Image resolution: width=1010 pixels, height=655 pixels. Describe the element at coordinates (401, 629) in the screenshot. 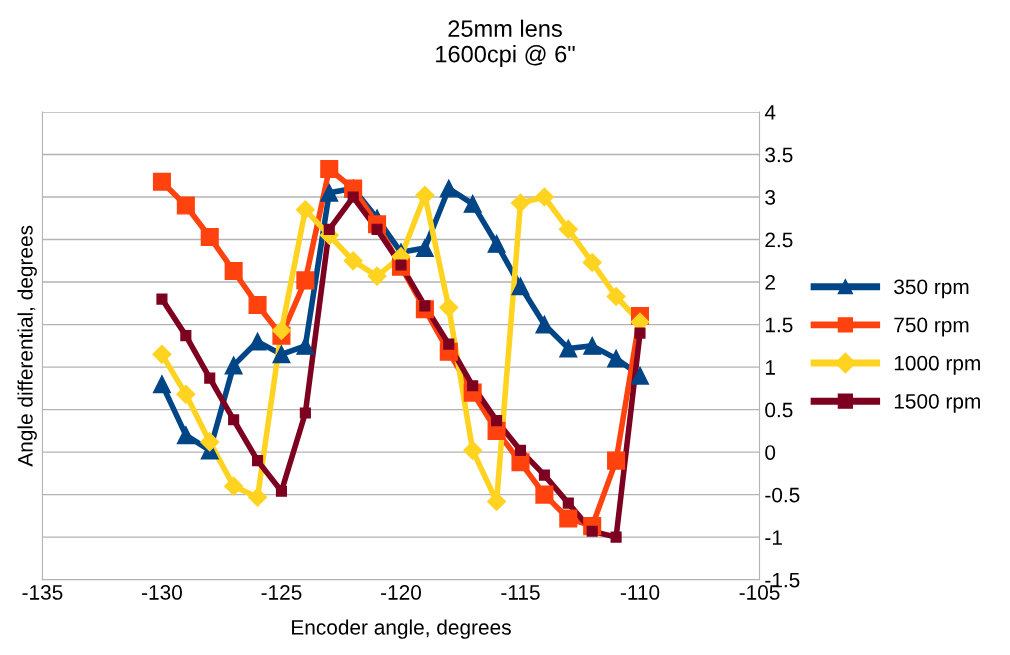

I see `x-axis-title: Encoder angle, degrees` at that location.